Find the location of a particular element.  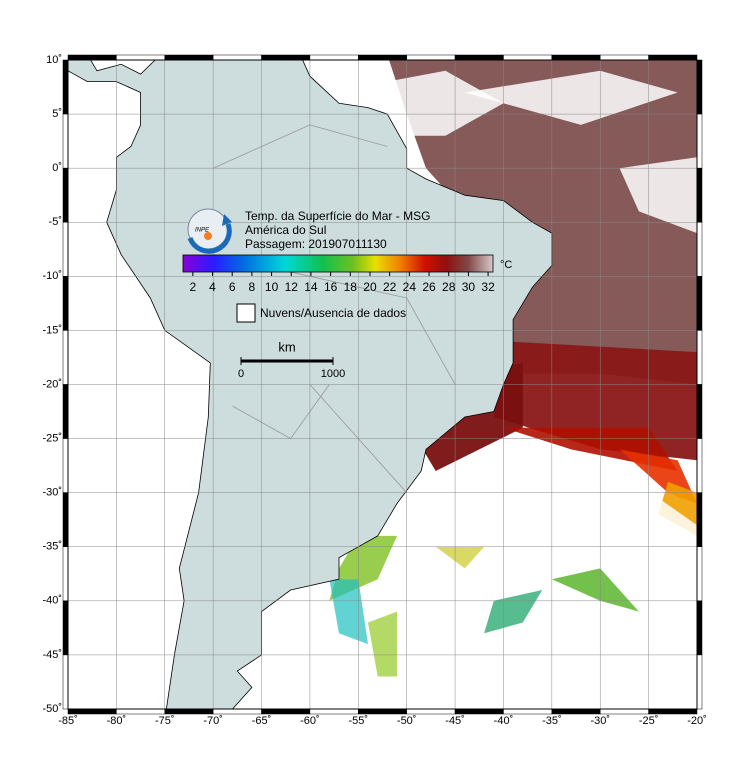

lat-label: 0˚ is located at coordinates (57, 168).